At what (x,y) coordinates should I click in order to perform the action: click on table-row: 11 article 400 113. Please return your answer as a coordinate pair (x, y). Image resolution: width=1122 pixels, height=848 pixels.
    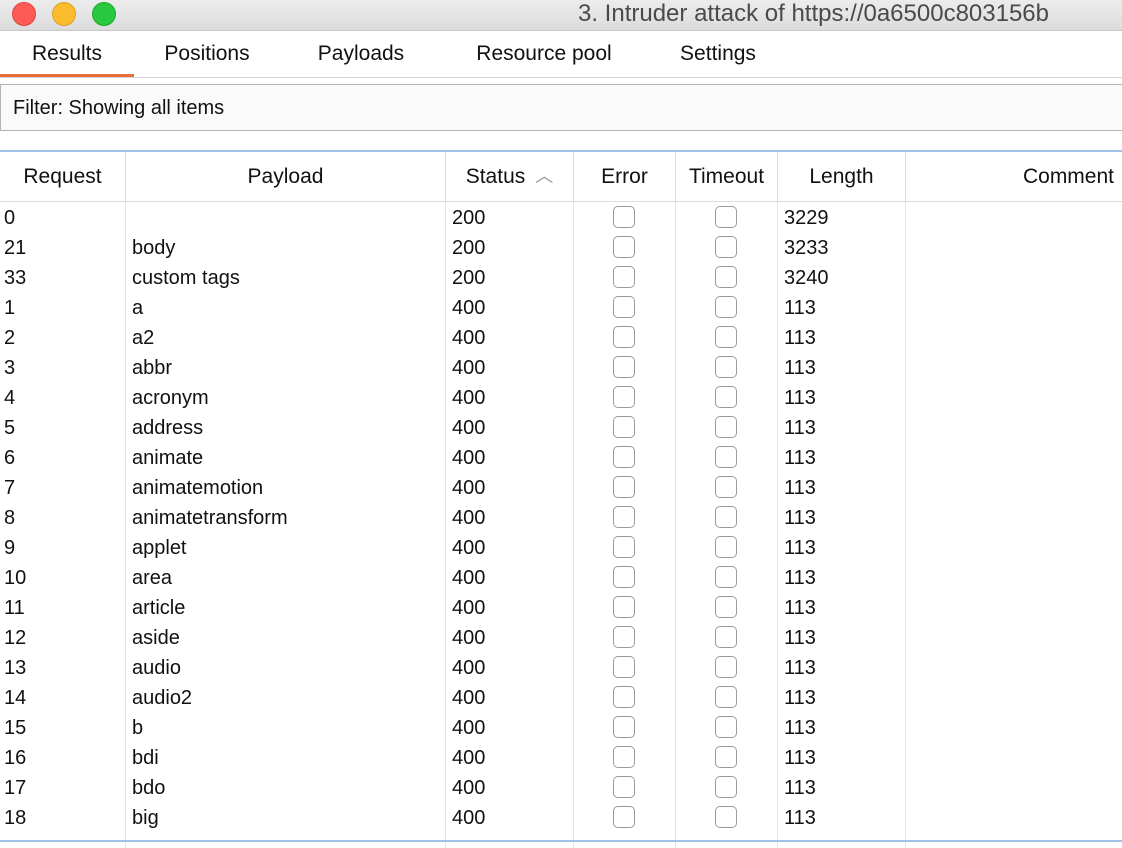
    Looking at the image, I should click on (561, 608).